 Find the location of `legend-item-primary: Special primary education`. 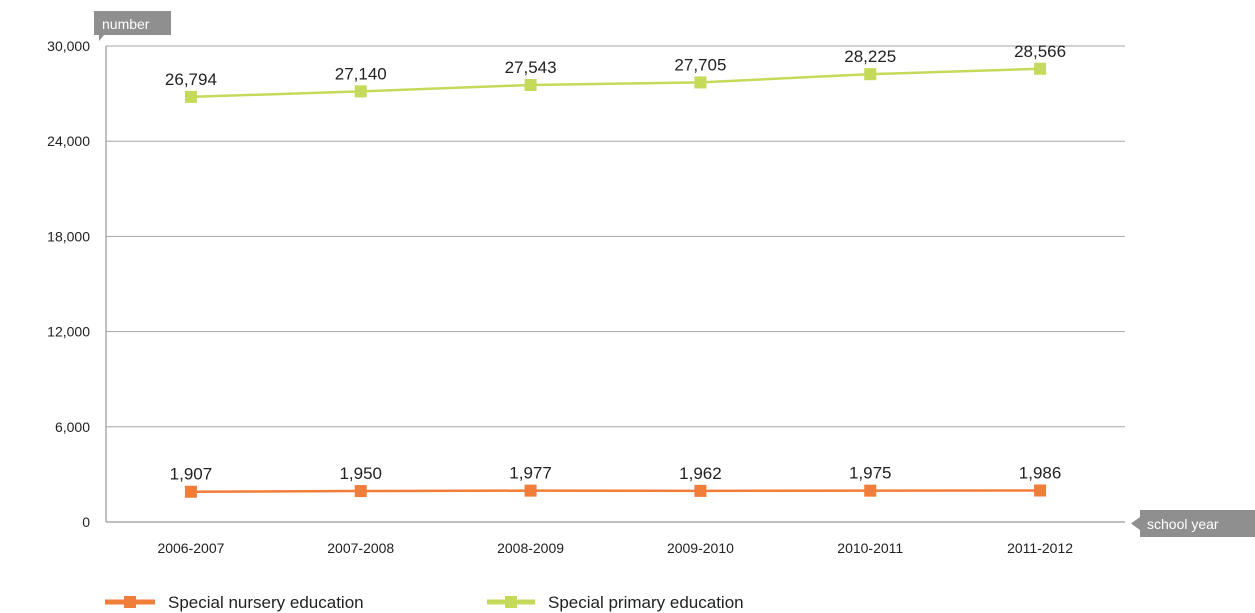

legend-item-primary: Special primary education is located at coordinates (615, 602).